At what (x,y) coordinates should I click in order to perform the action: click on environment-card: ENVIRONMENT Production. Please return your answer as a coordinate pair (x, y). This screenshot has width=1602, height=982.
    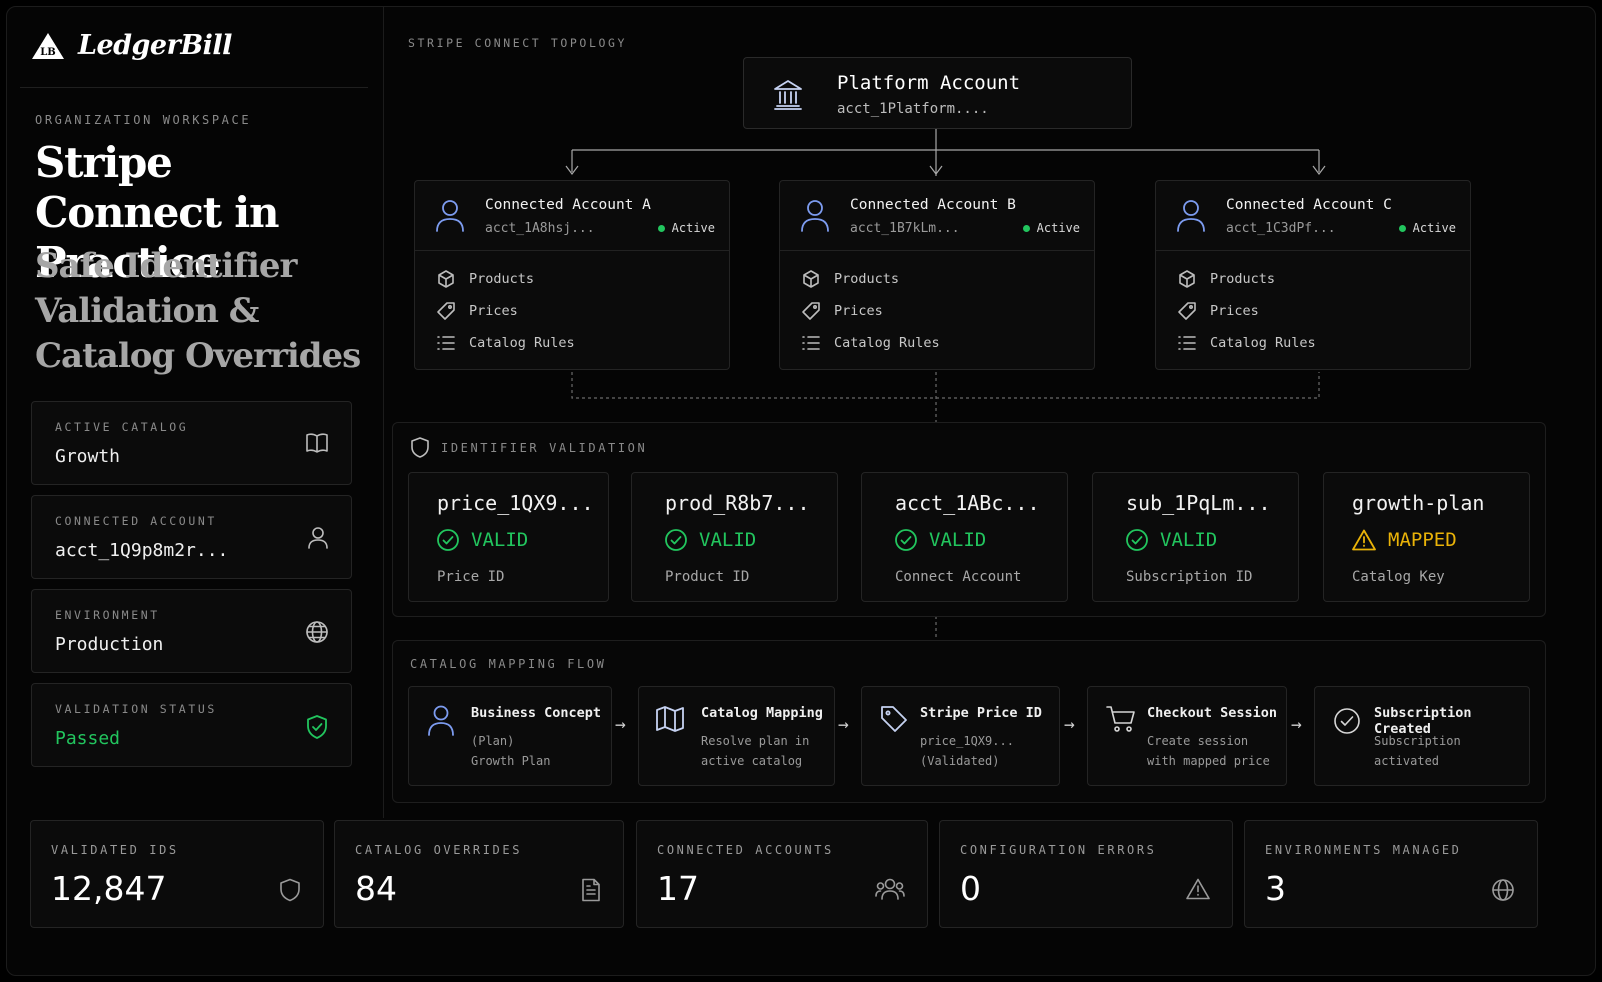
    Looking at the image, I should click on (191, 631).